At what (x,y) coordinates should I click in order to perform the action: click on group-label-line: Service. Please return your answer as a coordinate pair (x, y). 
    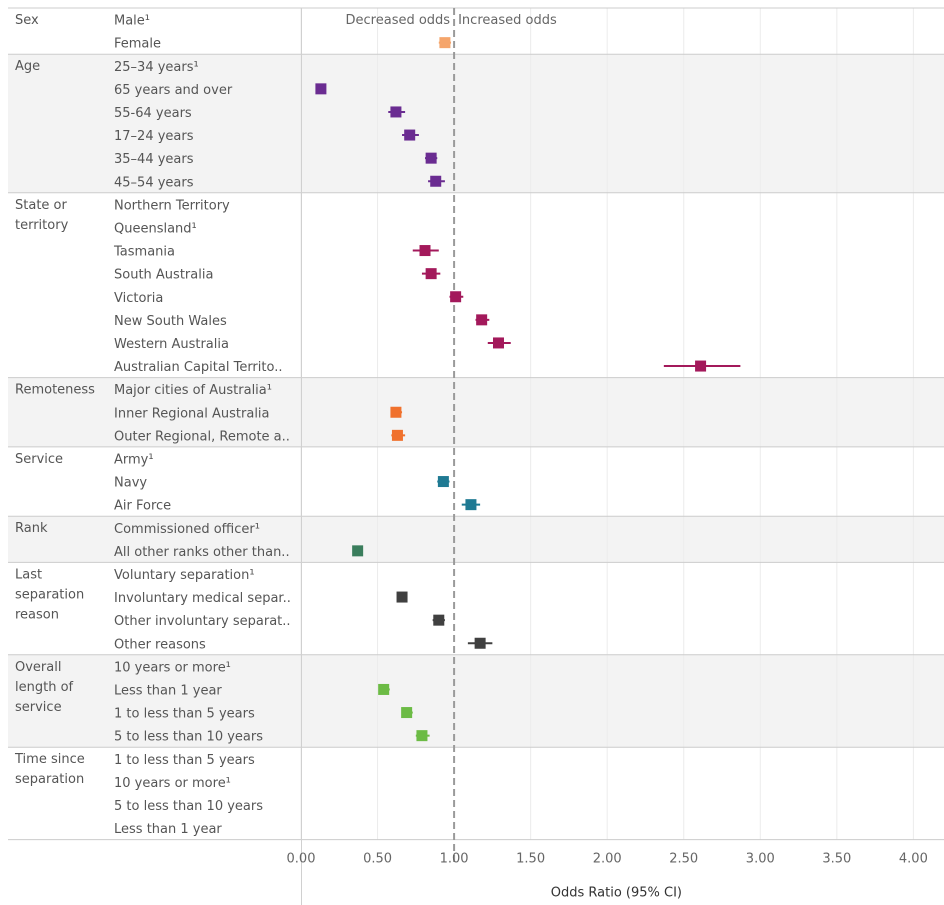
    Looking at the image, I should click on (39, 459).